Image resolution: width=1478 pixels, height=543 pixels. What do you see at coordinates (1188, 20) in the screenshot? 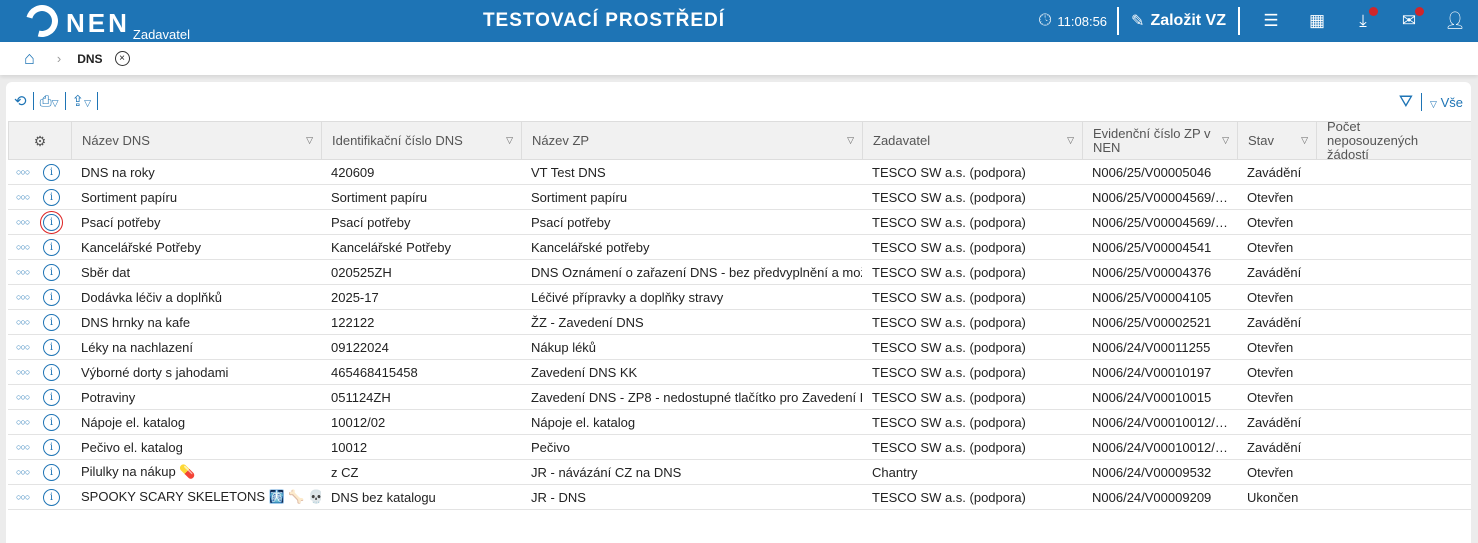
I see `create-vz-label: Založit VZ` at bounding box center [1188, 20].